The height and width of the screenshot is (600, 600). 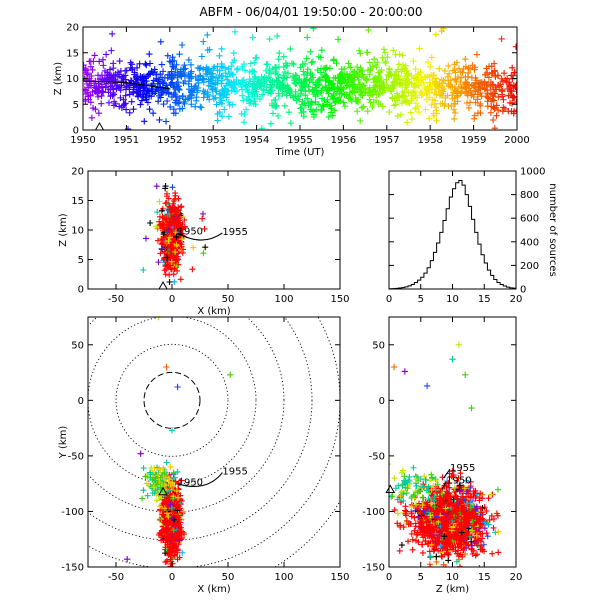 I want to click on y-tick-label: 20, so click(x=77, y=172).